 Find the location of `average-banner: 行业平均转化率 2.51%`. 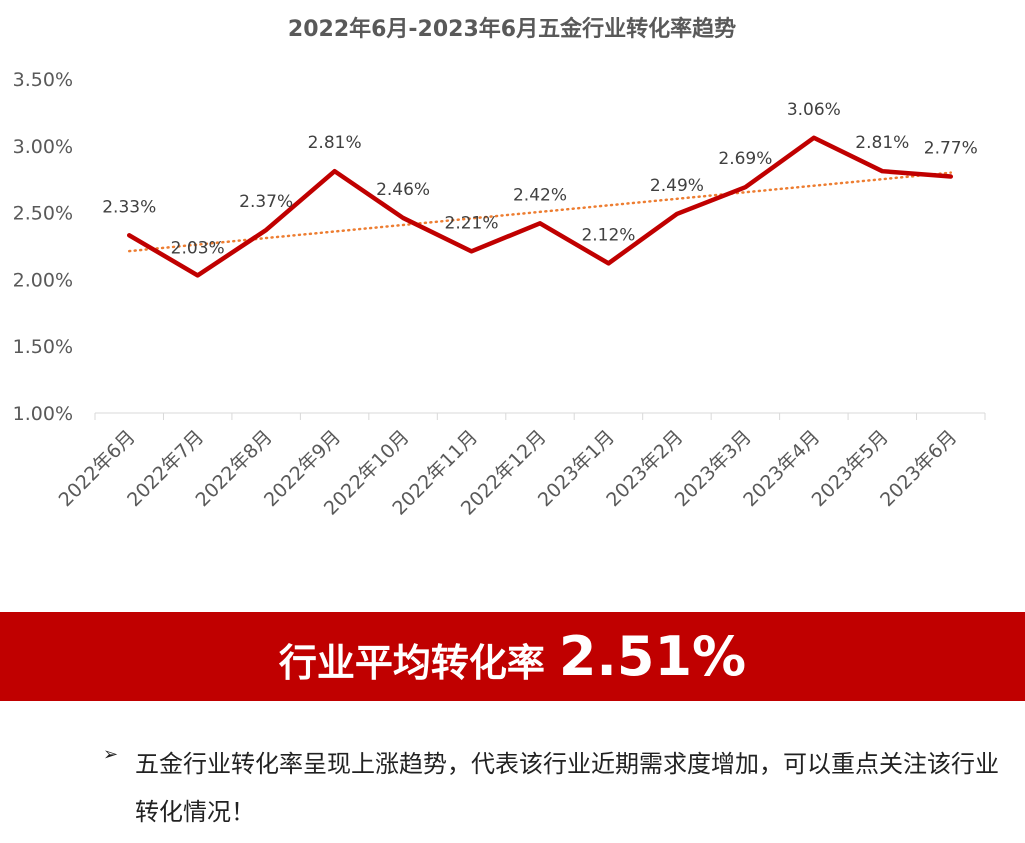

average-banner: 行业平均转化率 2.51% is located at coordinates (512, 656).